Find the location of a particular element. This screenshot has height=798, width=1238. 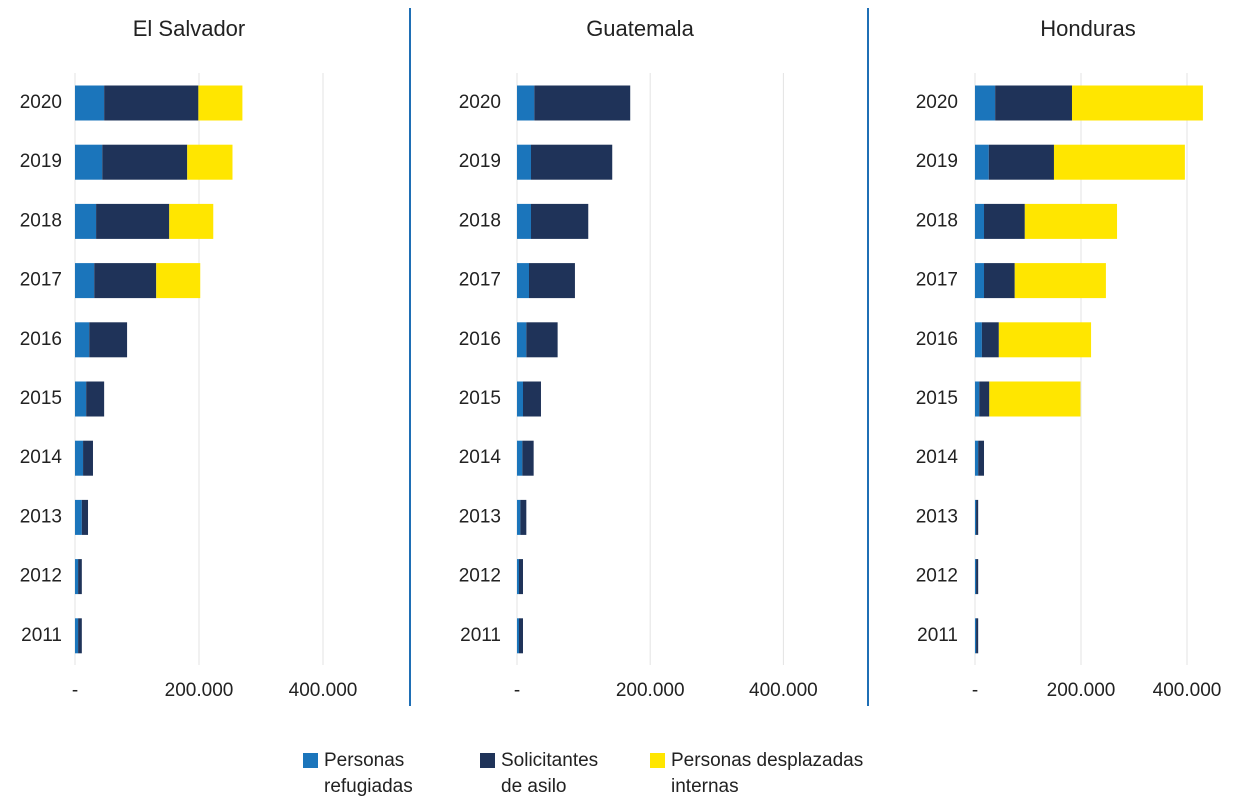

legend-label: Personas desplazadas internas is located at coordinates (767, 773).